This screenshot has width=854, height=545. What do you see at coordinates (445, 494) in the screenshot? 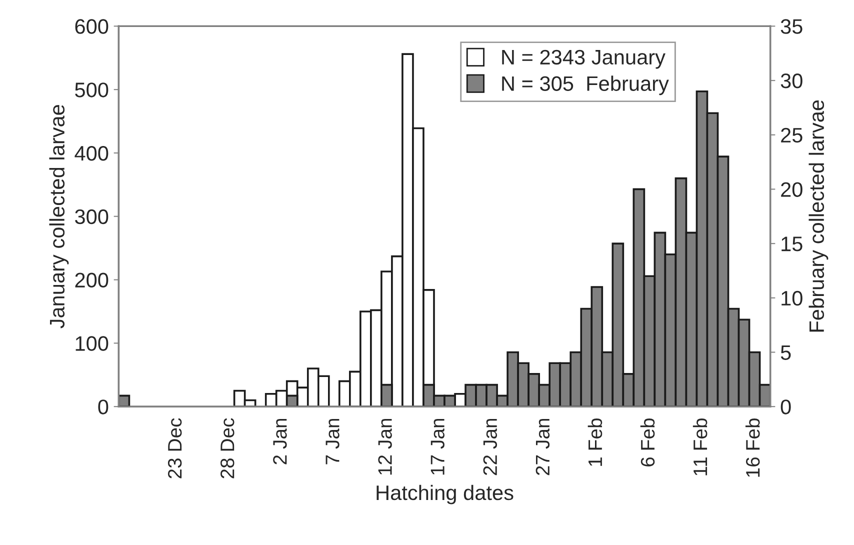
I see `x-axis-title: Hatching dates` at bounding box center [445, 494].